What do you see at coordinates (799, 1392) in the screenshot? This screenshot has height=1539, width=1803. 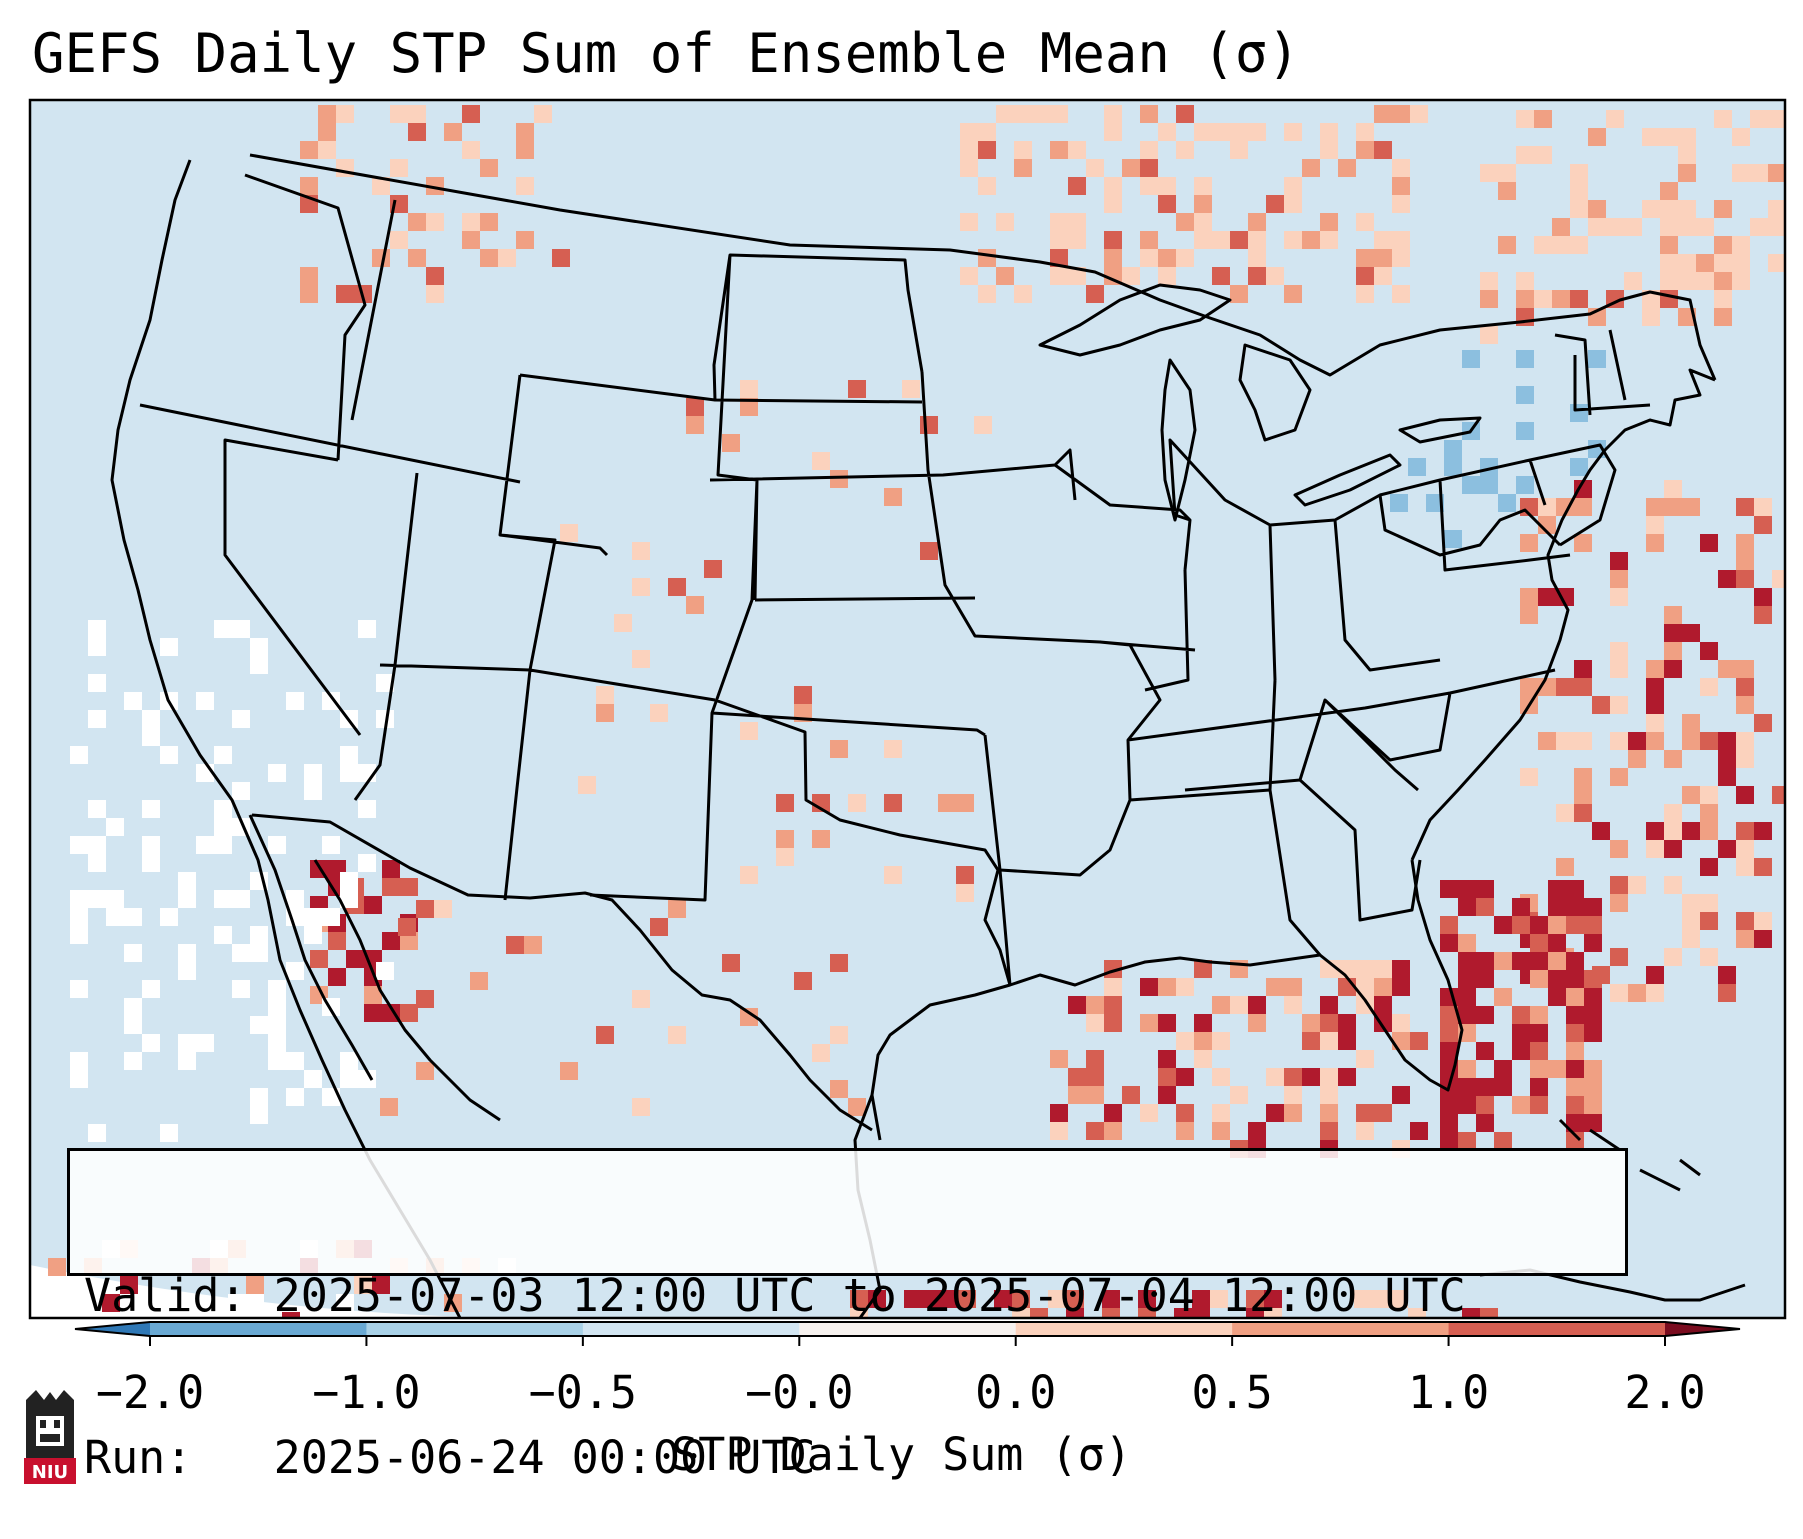 I see `colorbar-tick-label: −0.0` at bounding box center [799, 1392].